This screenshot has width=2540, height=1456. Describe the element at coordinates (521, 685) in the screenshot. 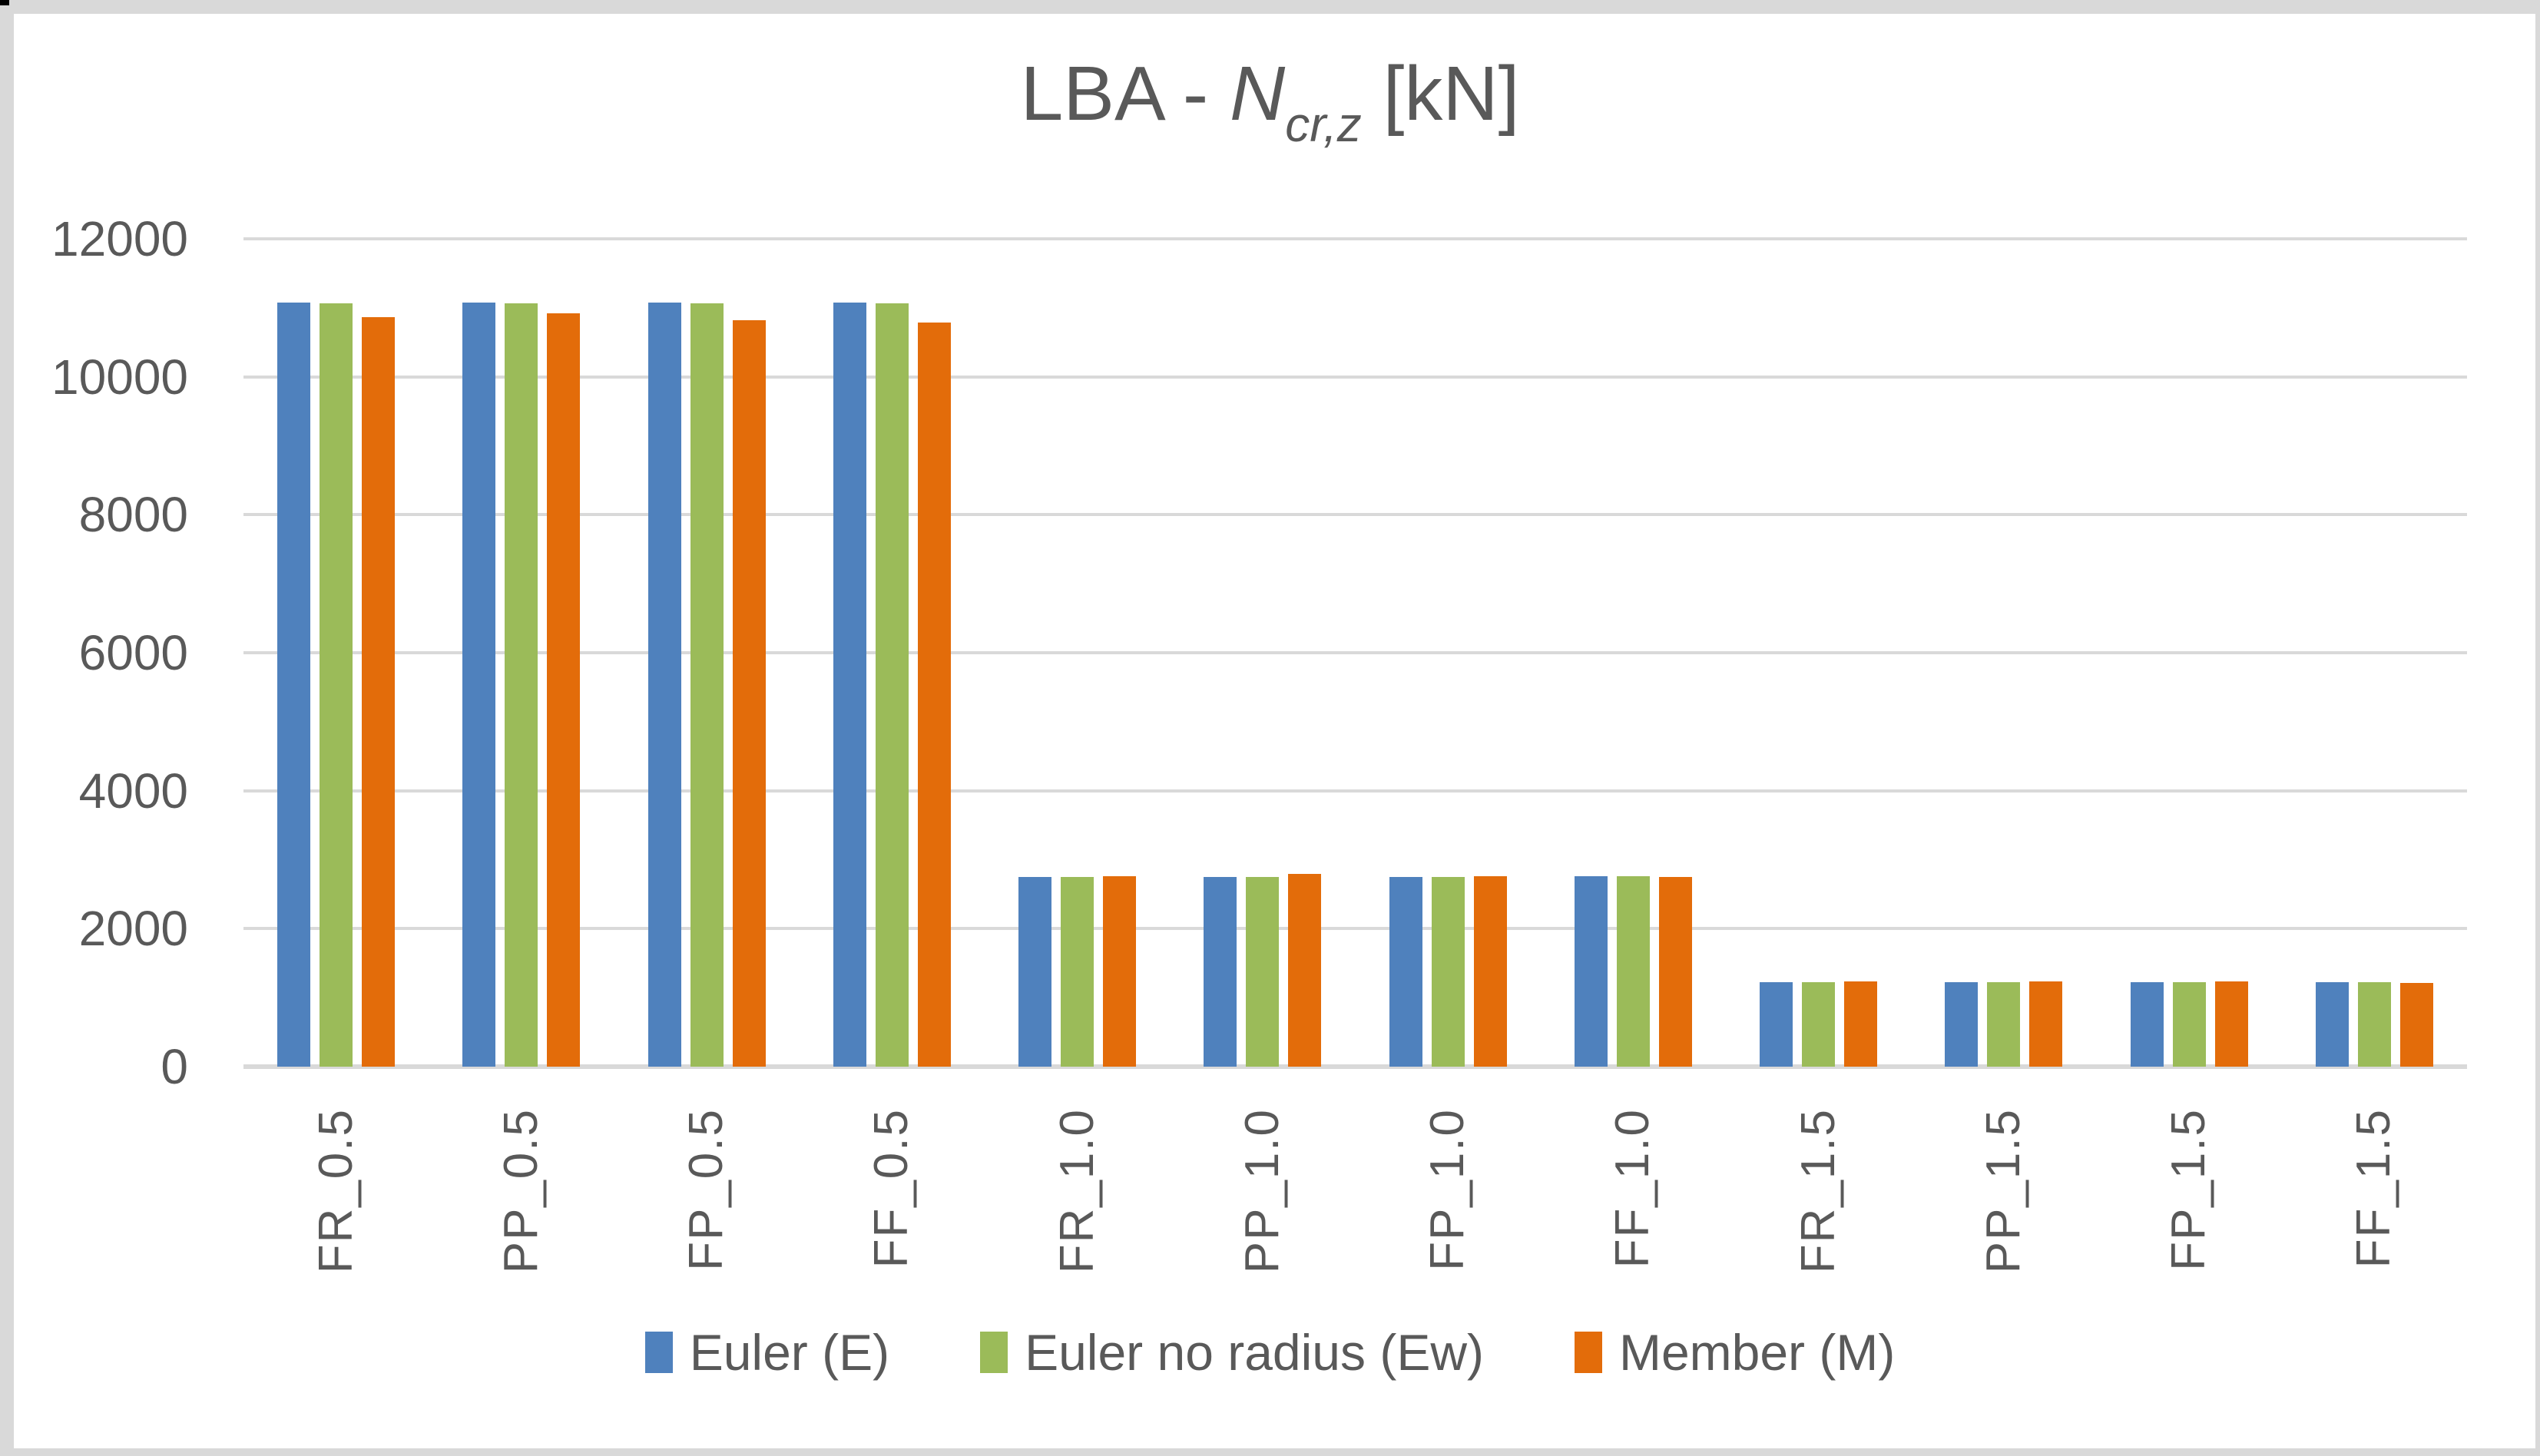

I see `bar-euler-no-radius-ew-PP_0.5` at that location.